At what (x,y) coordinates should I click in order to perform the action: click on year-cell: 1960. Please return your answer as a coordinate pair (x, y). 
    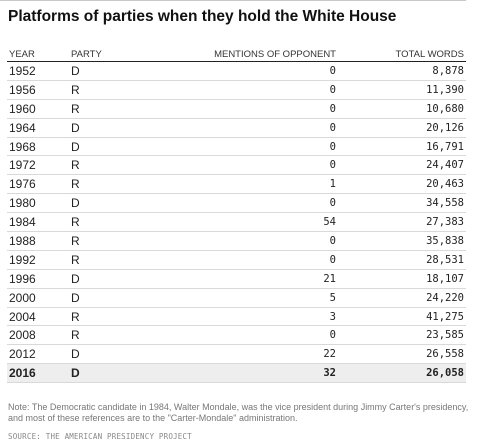
    Looking at the image, I should click on (38, 109).